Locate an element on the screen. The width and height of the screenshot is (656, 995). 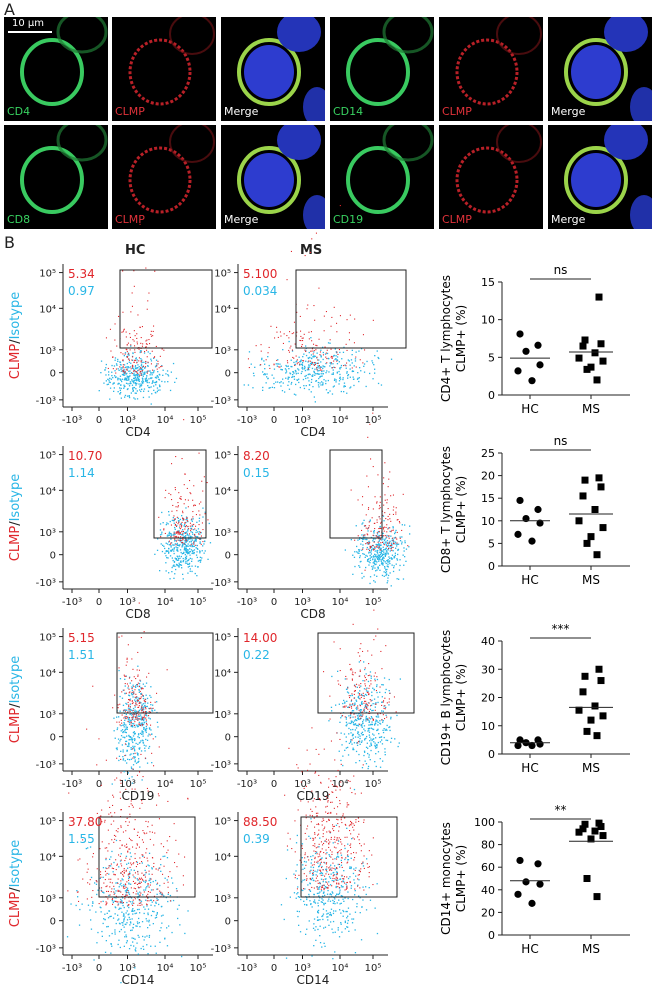
x-tick-label: 10³ is located at coordinates (127, 968).